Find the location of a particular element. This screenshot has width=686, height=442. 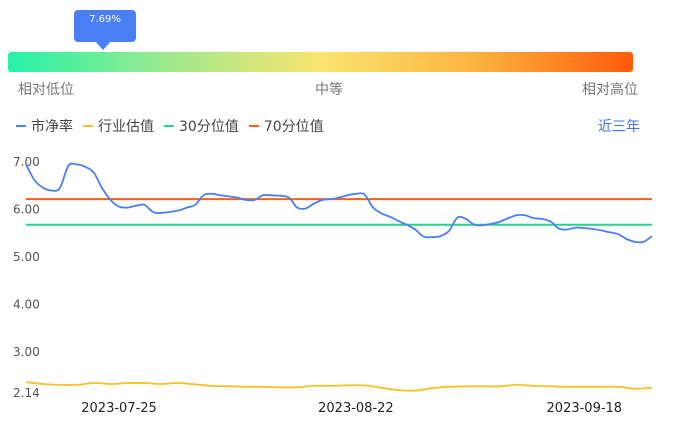

chart-legend: 市净率 行业估值 30分位值 70分位值 is located at coordinates (175, 126).